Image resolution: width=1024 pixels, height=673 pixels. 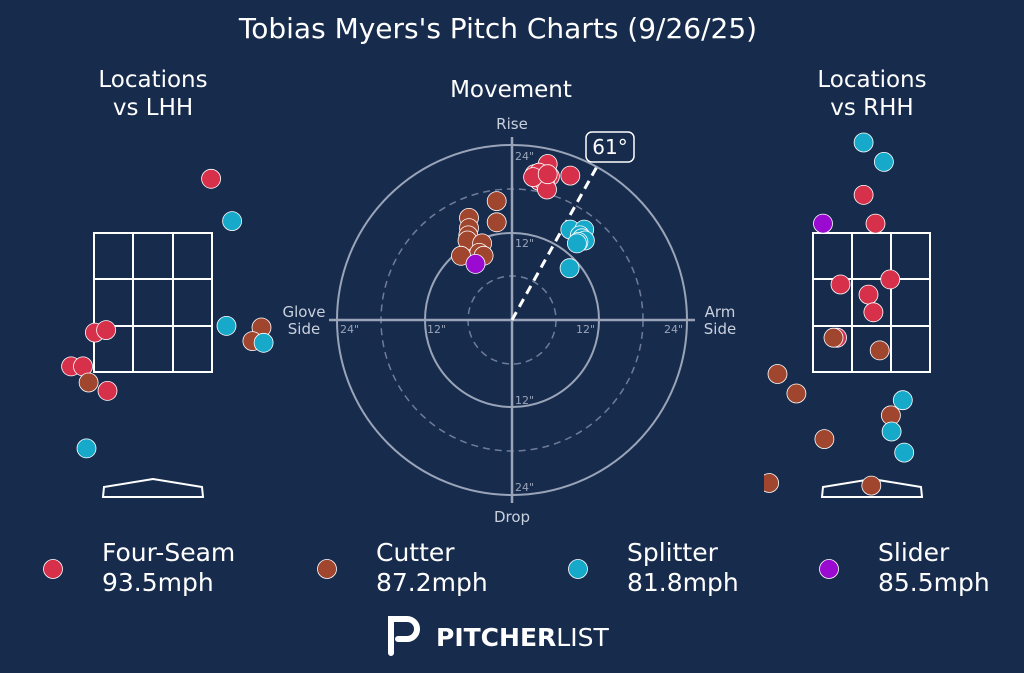 I want to click on brand-text: PITCHERLIST, so click(x=522, y=637).